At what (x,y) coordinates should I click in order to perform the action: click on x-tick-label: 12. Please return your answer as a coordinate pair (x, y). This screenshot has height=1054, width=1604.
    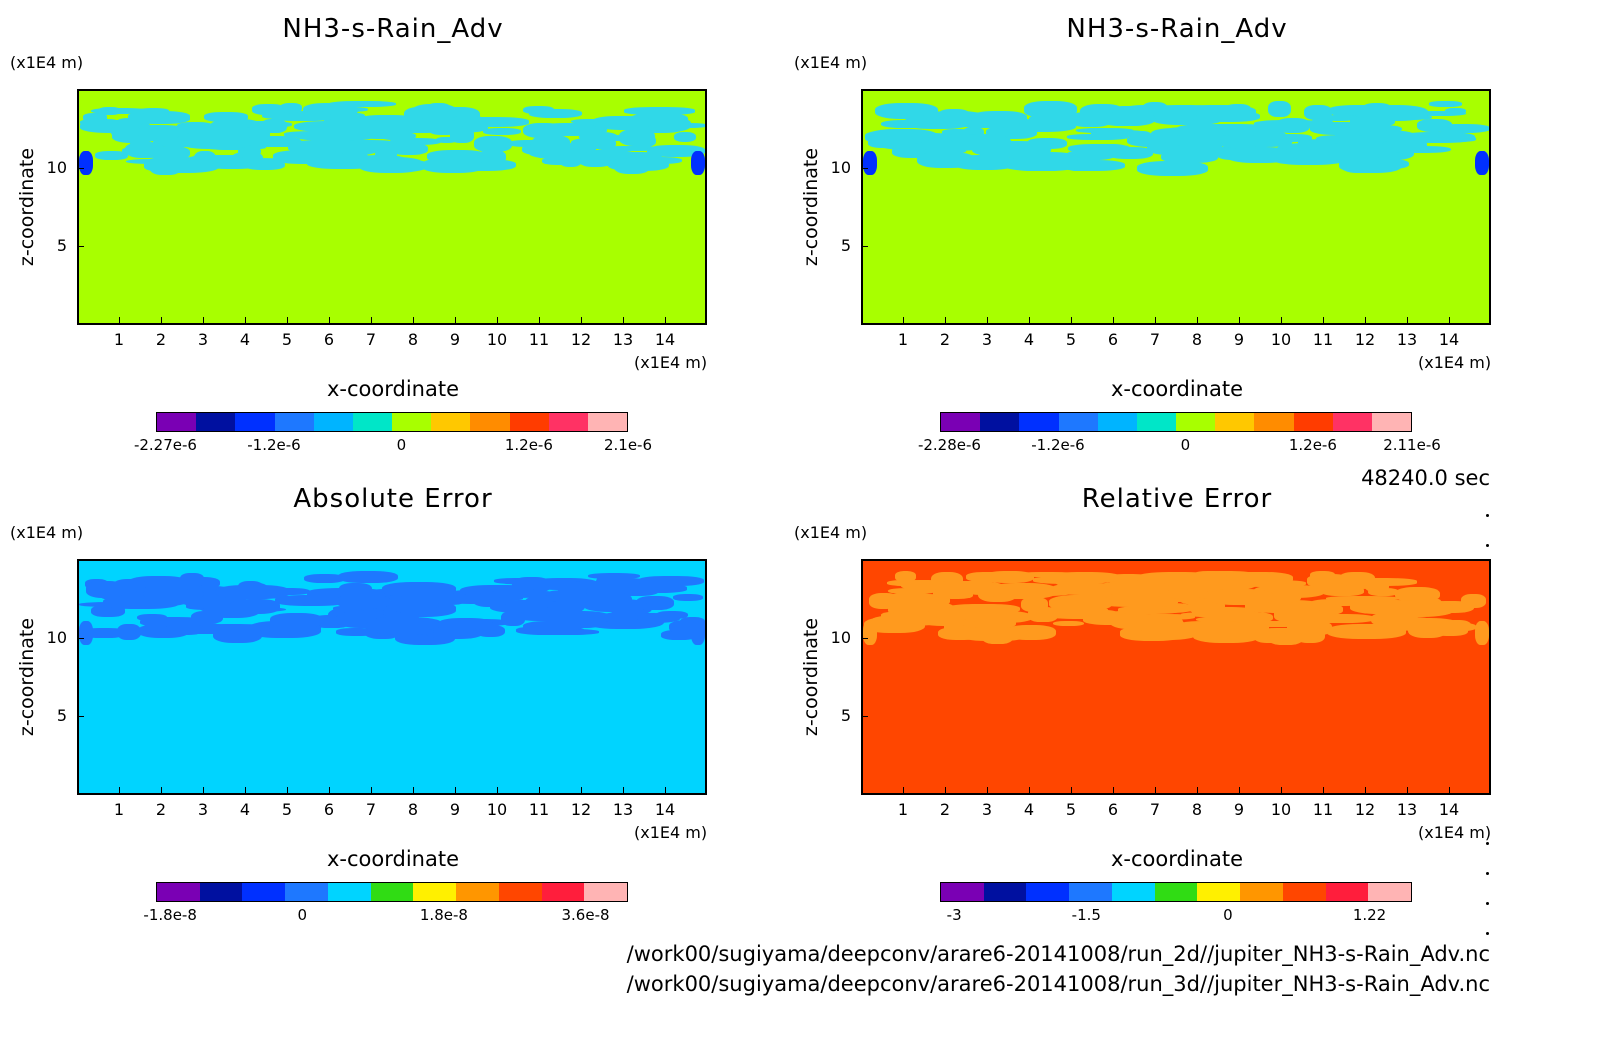
    Looking at the image, I should click on (581, 339).